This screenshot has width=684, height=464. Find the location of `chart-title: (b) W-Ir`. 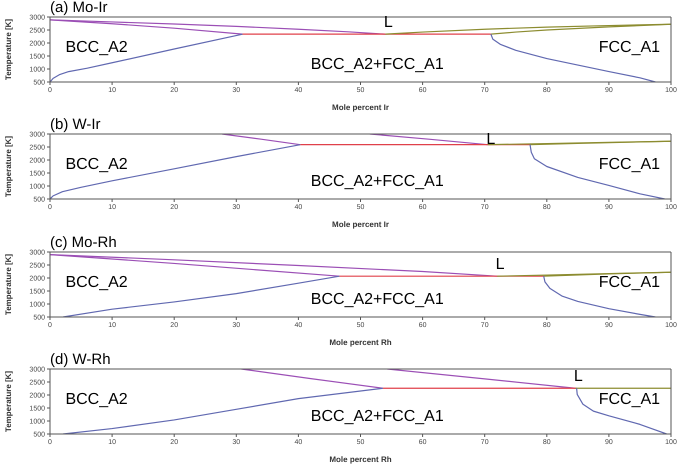

chart-title: (b) W-Ir is located at coordinates (75, 124).